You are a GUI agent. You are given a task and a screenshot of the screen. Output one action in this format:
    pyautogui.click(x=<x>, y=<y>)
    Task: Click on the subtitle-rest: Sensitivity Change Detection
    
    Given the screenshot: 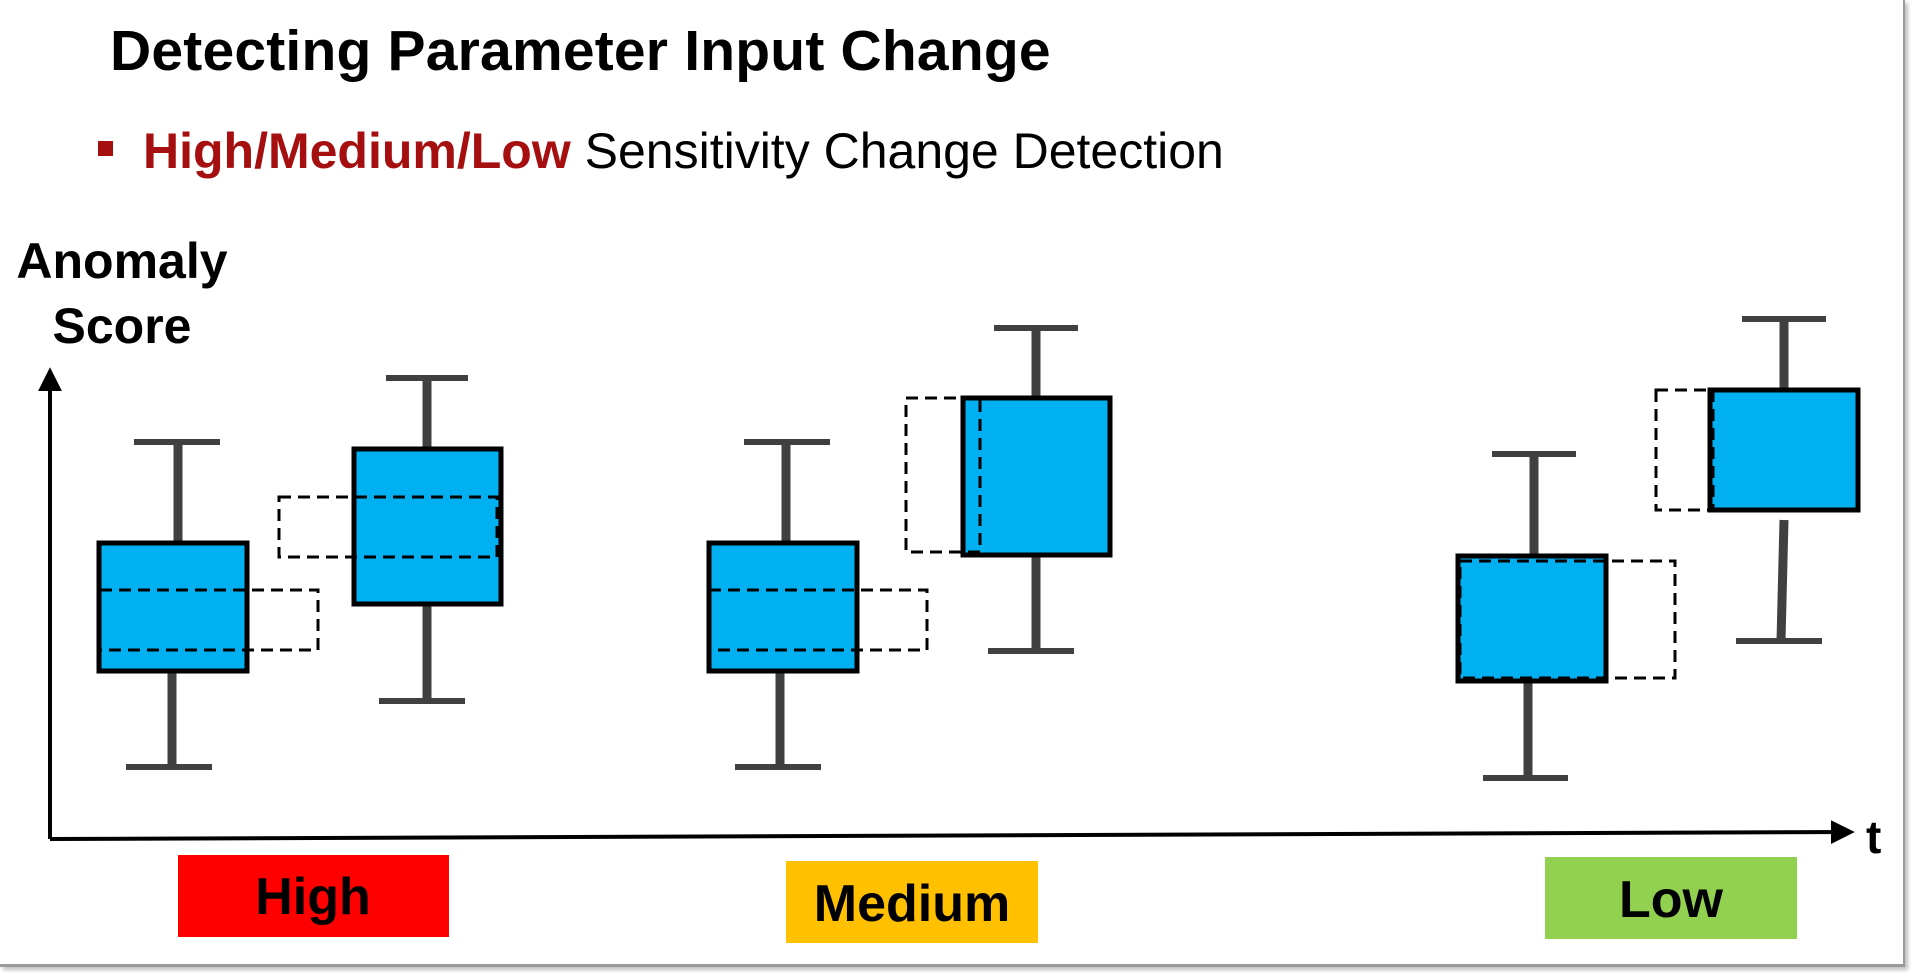 What is the action you would take?
    pyautogui.click(x=897, y=151)
    